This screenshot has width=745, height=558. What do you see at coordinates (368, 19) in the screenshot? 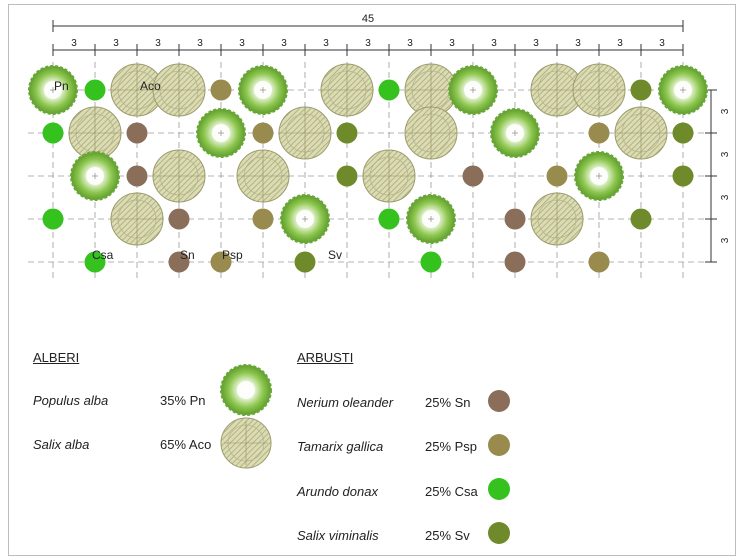
I see `overall-dimension-label: 45` at bounding box center [368, 19].